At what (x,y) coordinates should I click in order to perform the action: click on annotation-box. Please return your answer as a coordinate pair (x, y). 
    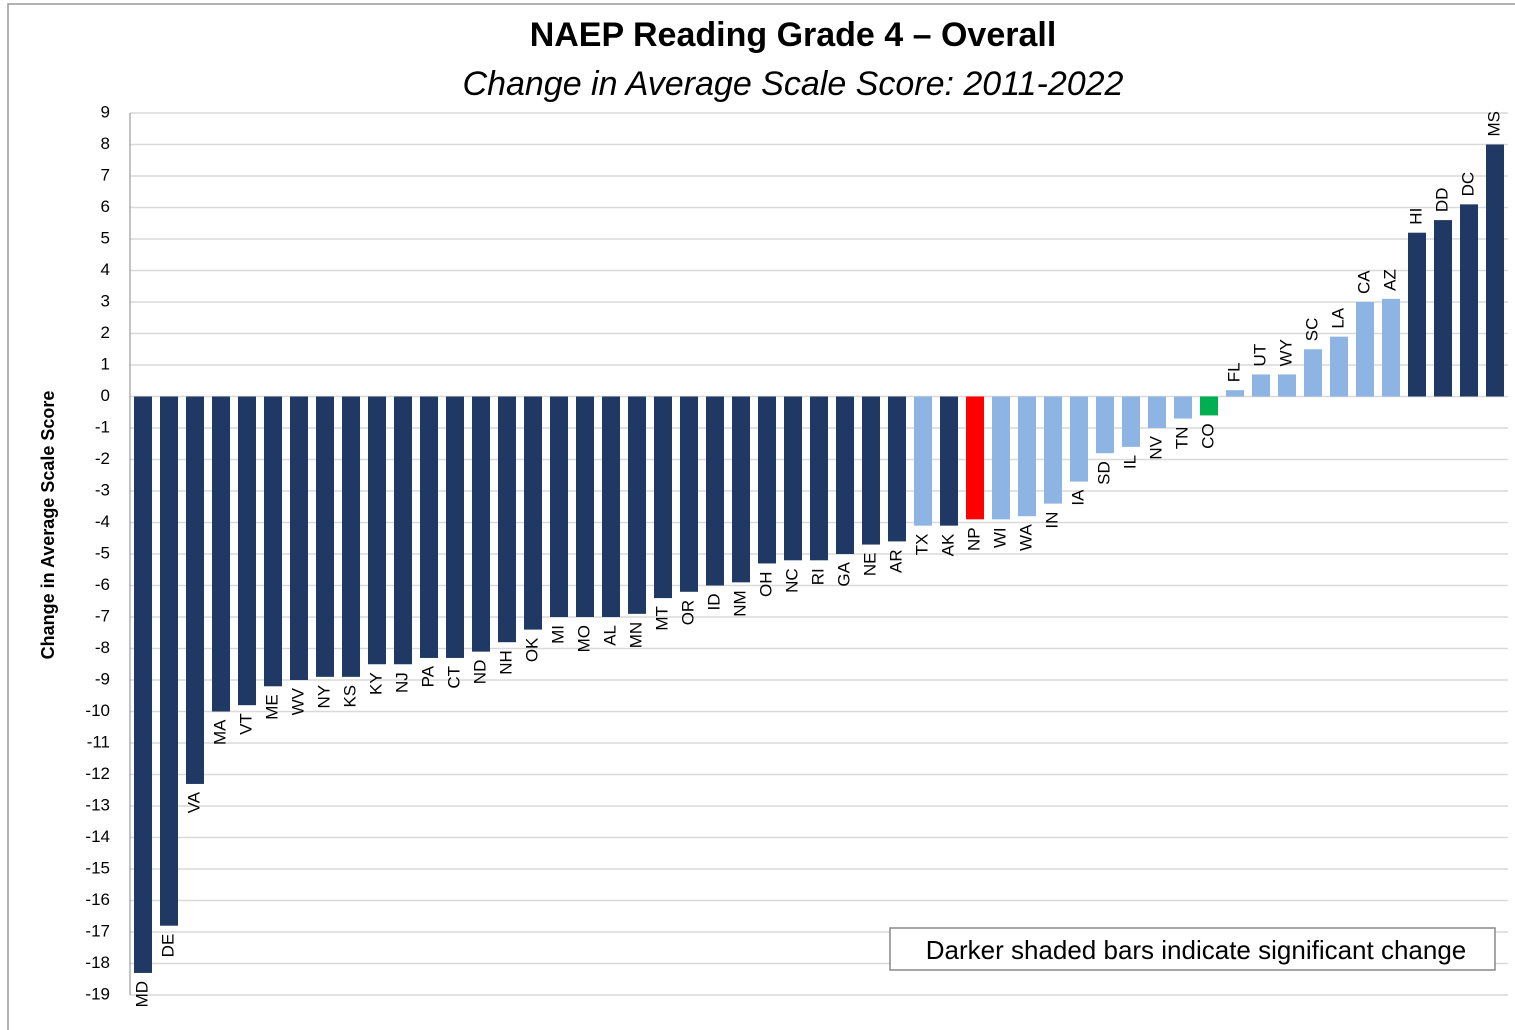
    Looking at the image, I should click on (1192, 949).